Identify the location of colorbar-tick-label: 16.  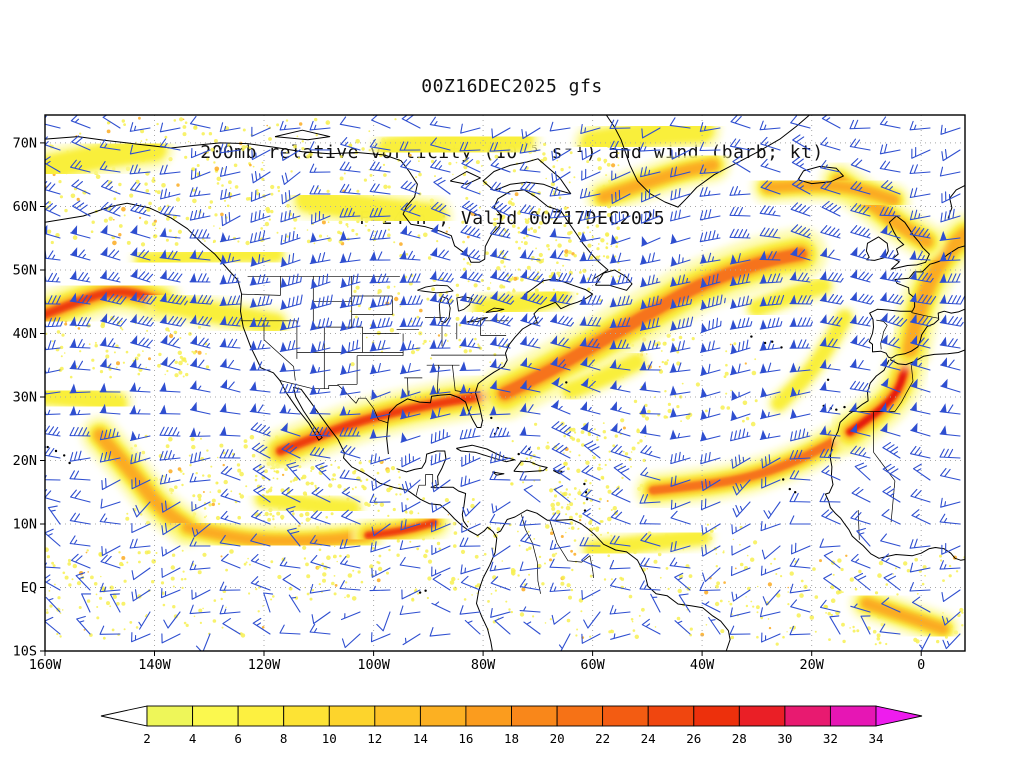
(465, 738).